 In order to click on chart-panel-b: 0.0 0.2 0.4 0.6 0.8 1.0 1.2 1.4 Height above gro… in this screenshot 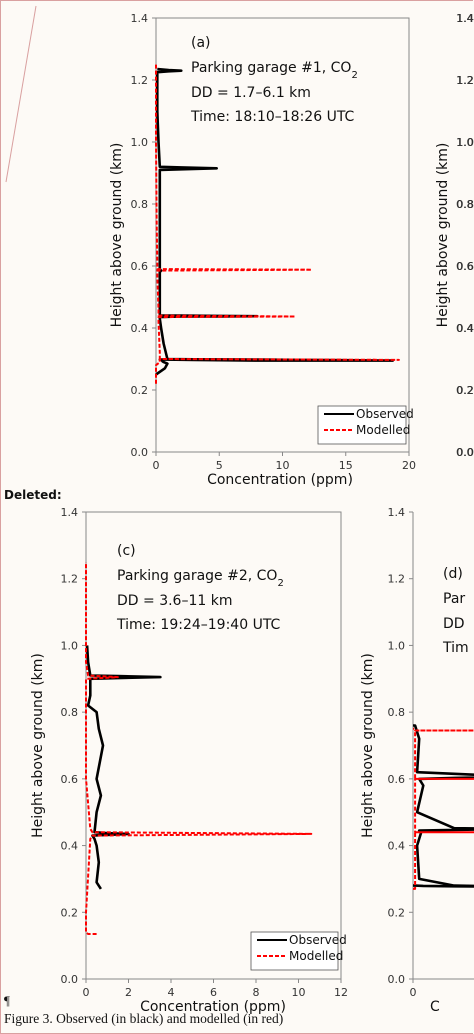, I will do `click(454, 235)`.